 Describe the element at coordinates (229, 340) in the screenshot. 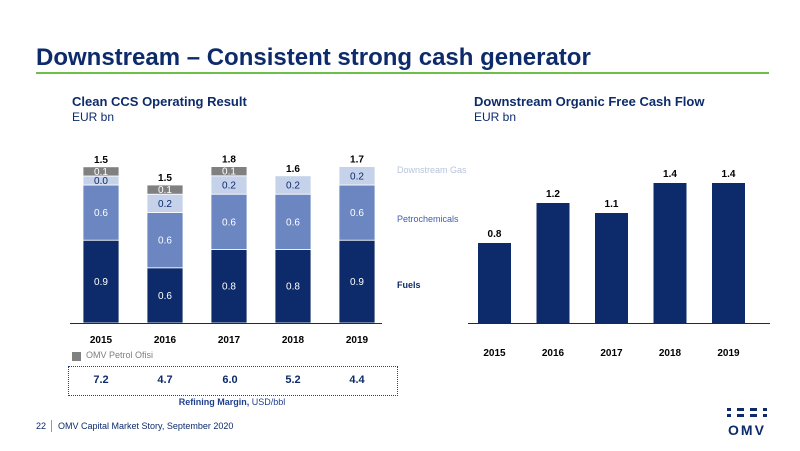

I see `left-x-tick-2017: 2017` at that location.